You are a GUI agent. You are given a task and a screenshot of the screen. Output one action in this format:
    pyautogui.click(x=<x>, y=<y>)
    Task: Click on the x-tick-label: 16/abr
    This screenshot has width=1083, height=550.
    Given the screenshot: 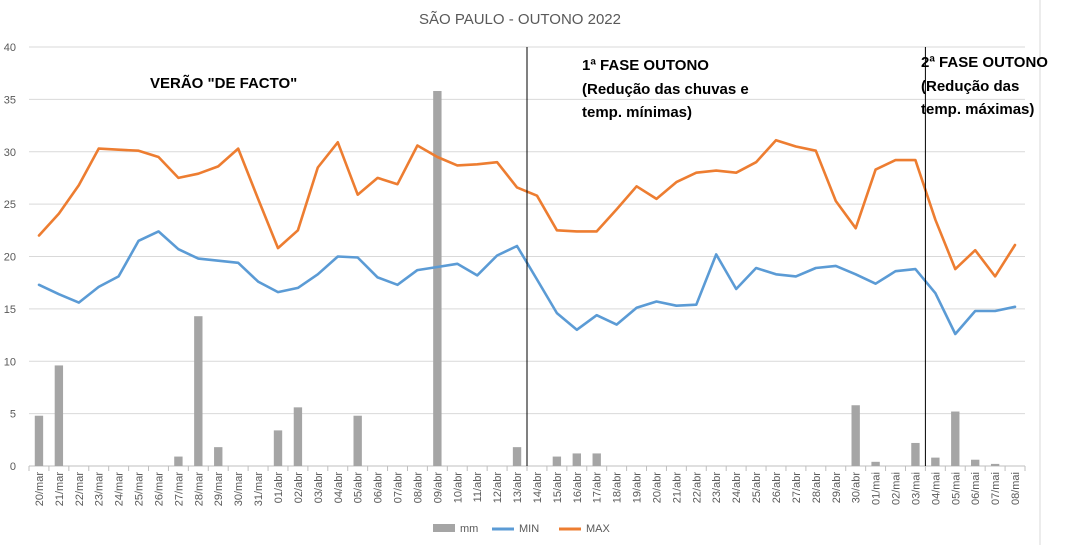 What is the action you would take?
    pyautogui.click(x=578, y=488)
    